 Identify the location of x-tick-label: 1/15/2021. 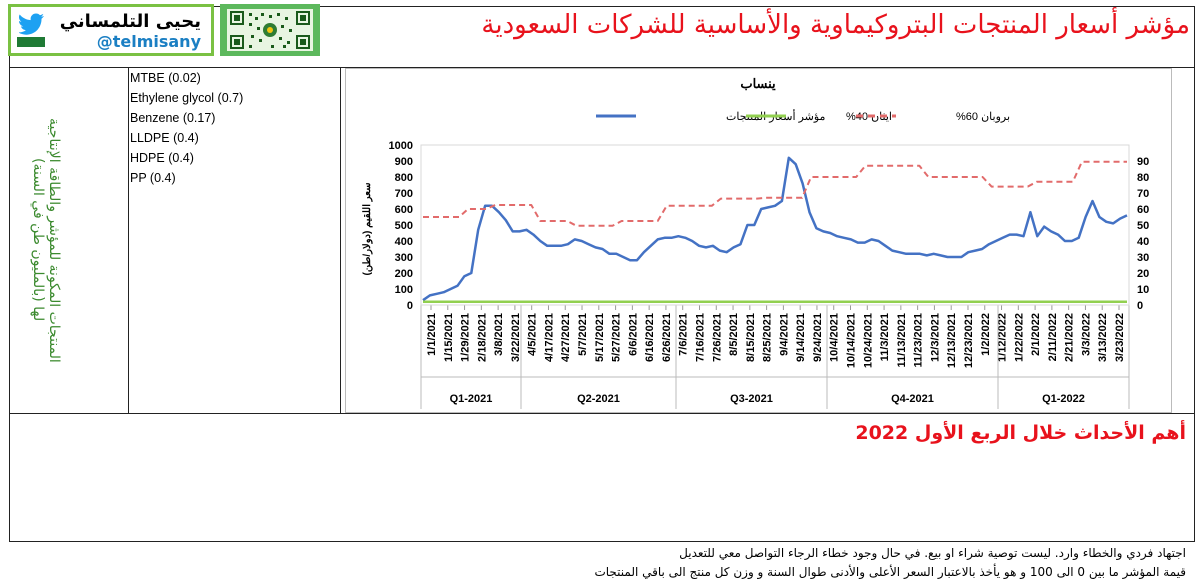
(449, 337).